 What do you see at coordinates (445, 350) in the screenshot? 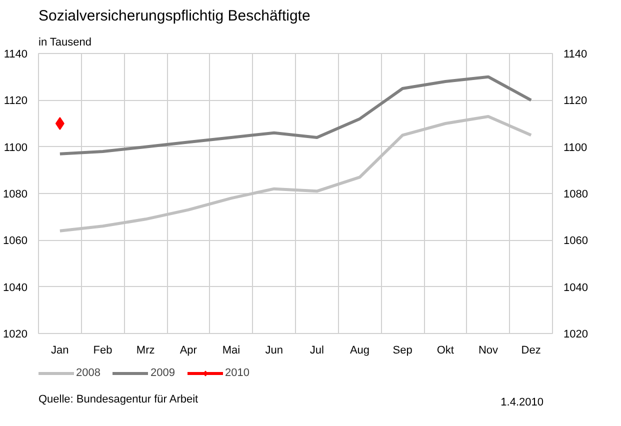
I see `x-tick-label: Okt` at bounding box center [445, 350].